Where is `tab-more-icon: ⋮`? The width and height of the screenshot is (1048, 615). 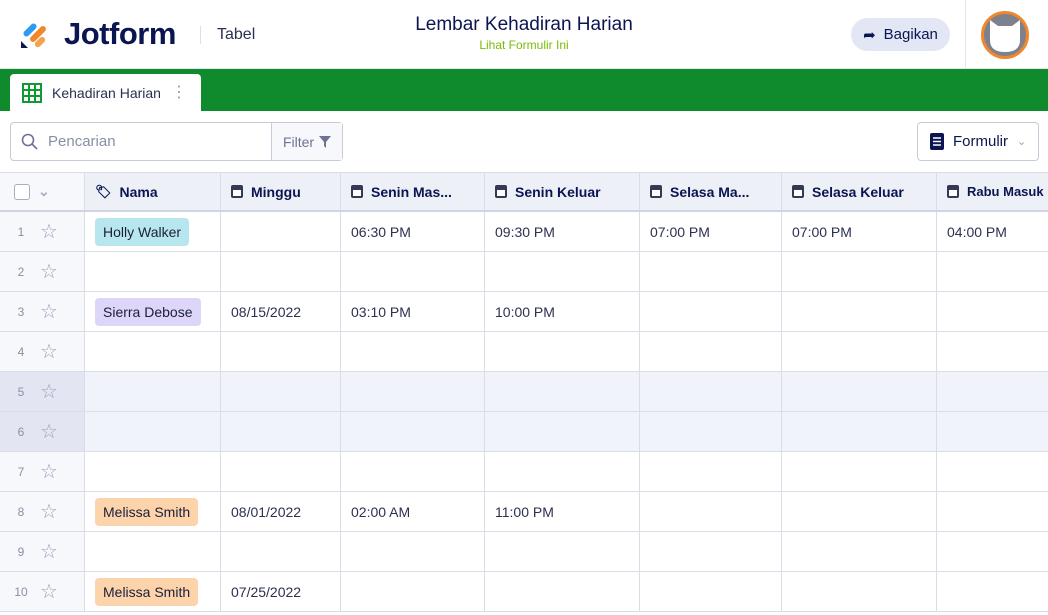 tab-more-icon: ⋮ is located at coordinates (178, 92).